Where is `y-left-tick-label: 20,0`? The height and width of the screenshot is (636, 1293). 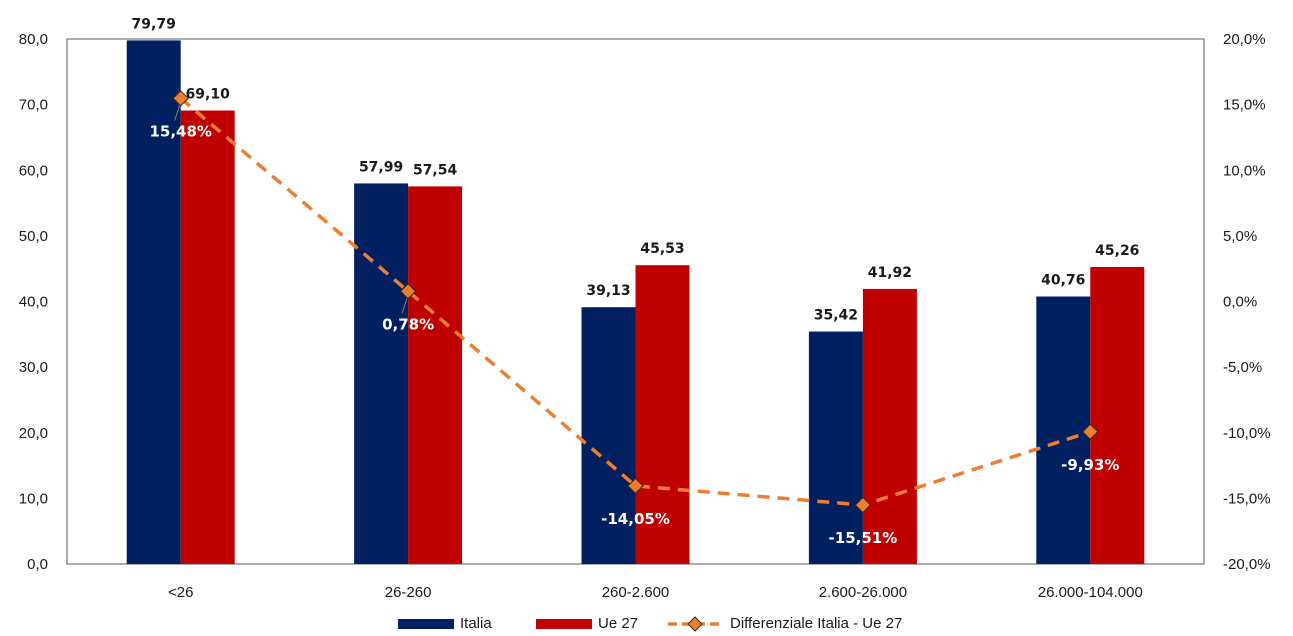
y-left-tick-label: 20,0 is located at coordinates (33, 433).